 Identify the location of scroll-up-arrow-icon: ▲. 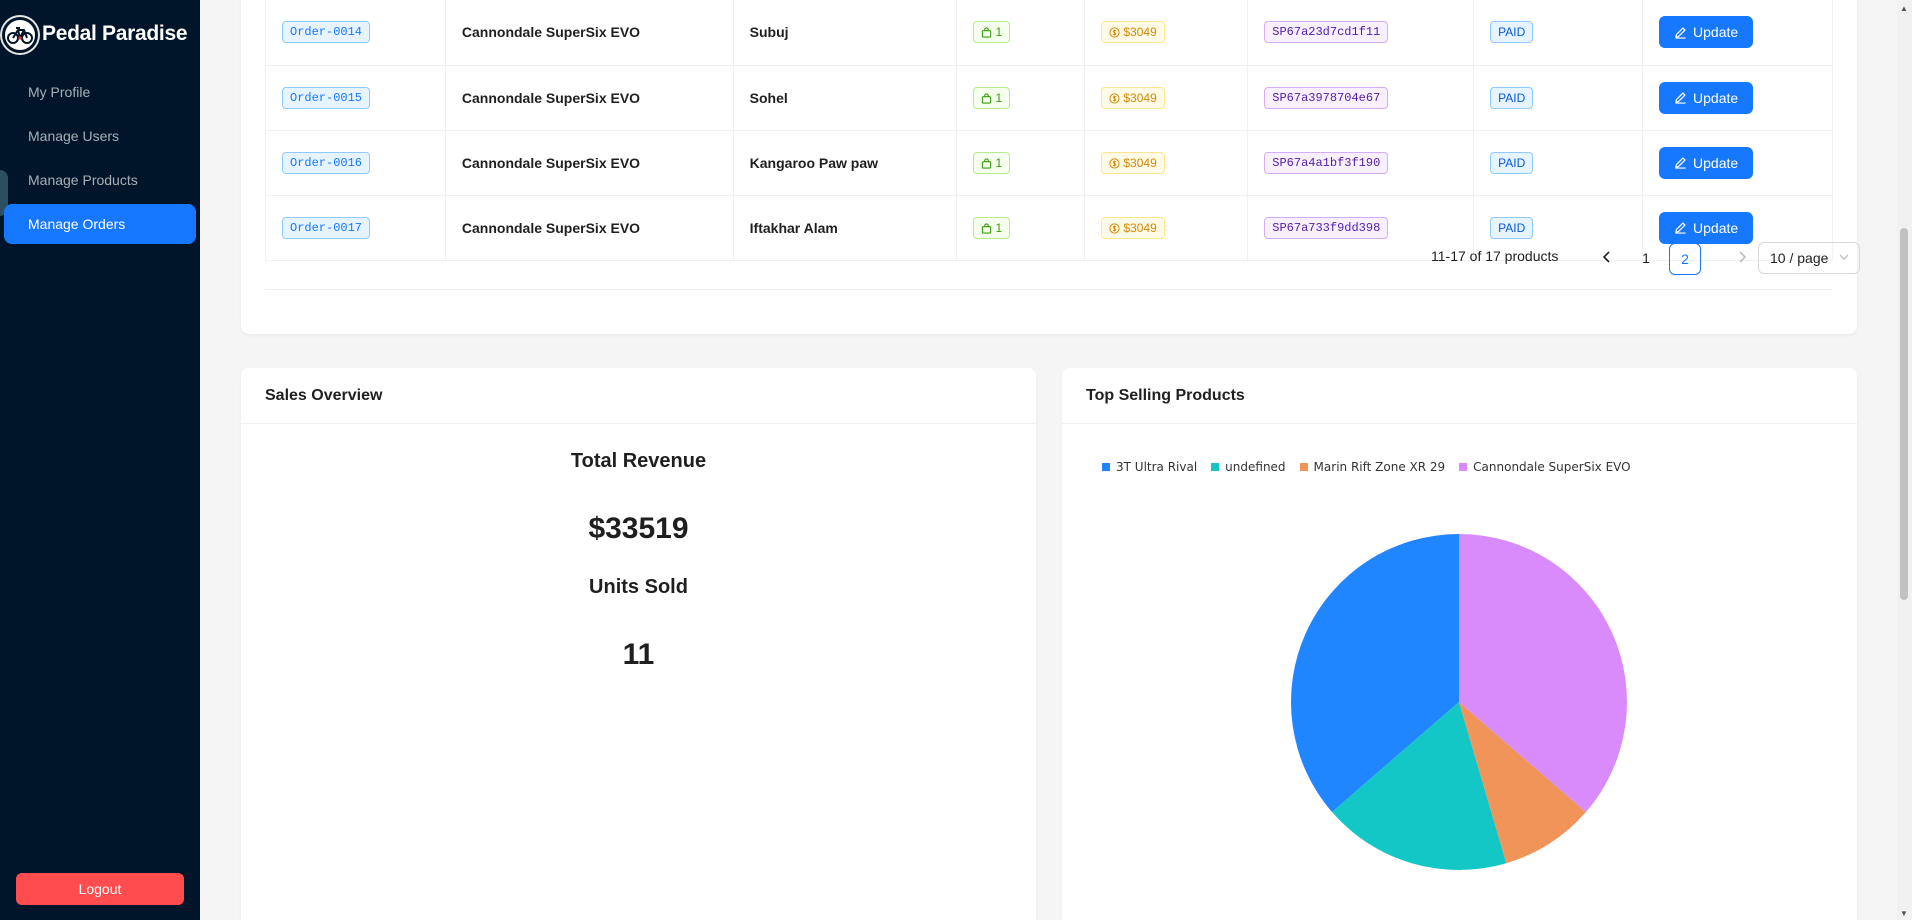
(1904, 8).